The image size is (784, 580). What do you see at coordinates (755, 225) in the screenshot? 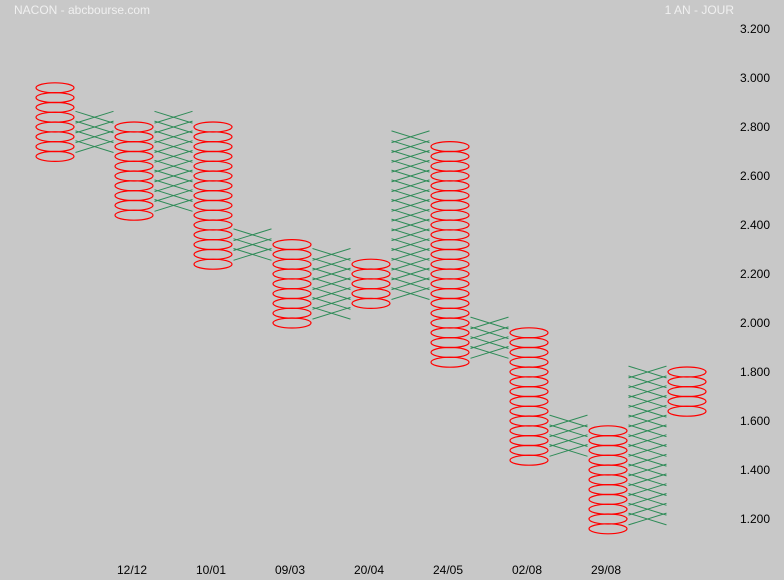
I see `y-tick-label: 2.400` at bounding box center [755, 225].